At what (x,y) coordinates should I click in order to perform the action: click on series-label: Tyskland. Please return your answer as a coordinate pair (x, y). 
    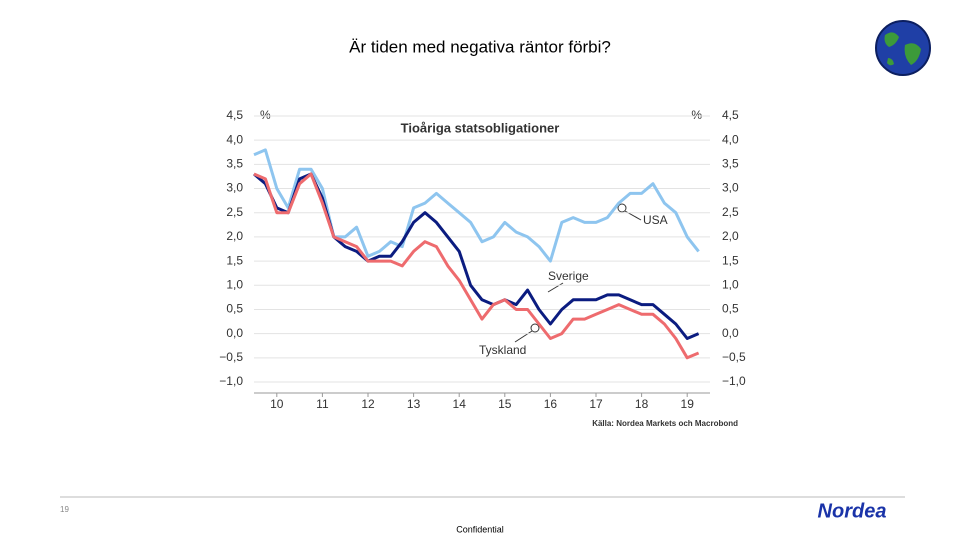
    Looking at the image, I should click on (502, 350).